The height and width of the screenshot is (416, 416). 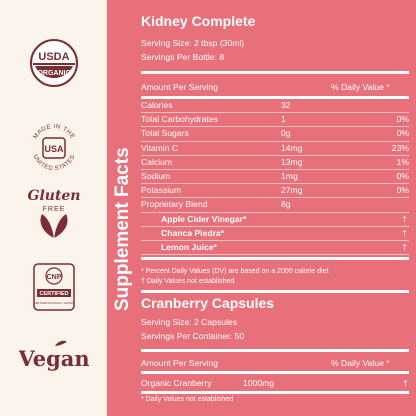 I want to click on gluten-free-icon: Gluten FREE, so click(x=53, y=213).